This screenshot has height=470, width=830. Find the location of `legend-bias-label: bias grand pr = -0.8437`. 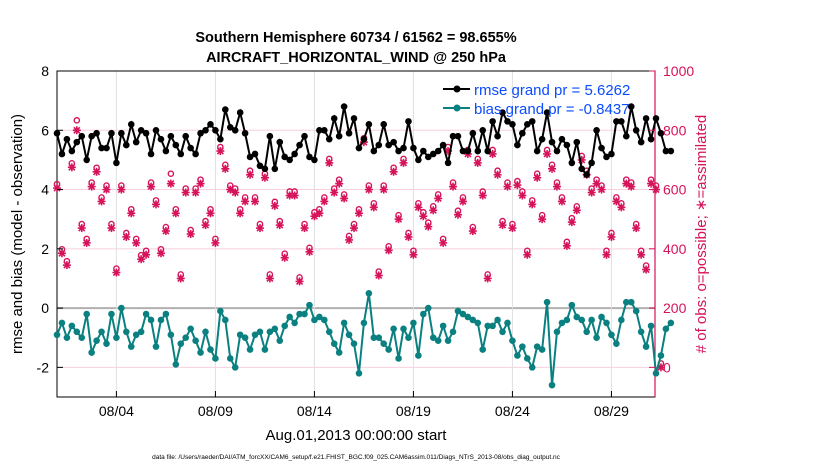

legend-bias-label: bias grand pr = -0.8437 is located at coordinates (552, 109).